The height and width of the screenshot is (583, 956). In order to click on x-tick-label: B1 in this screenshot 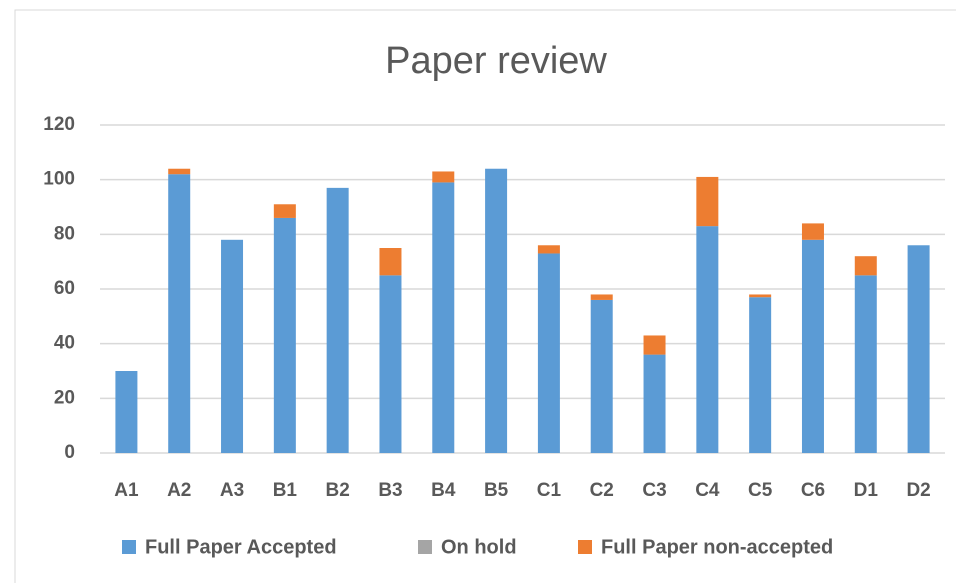, I will do `click(285, 490)`.